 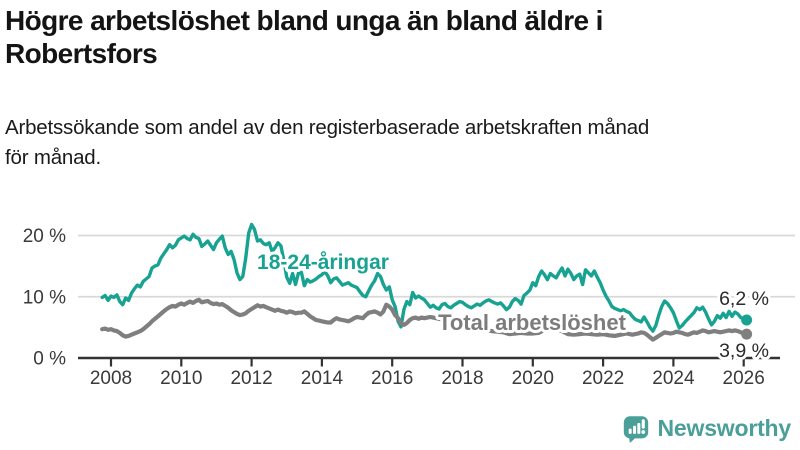 What do you see at coordinates (532, 322) in the screenshot?
I see `series-label: Total arbetslöshet` at bounding box center [532, 322].